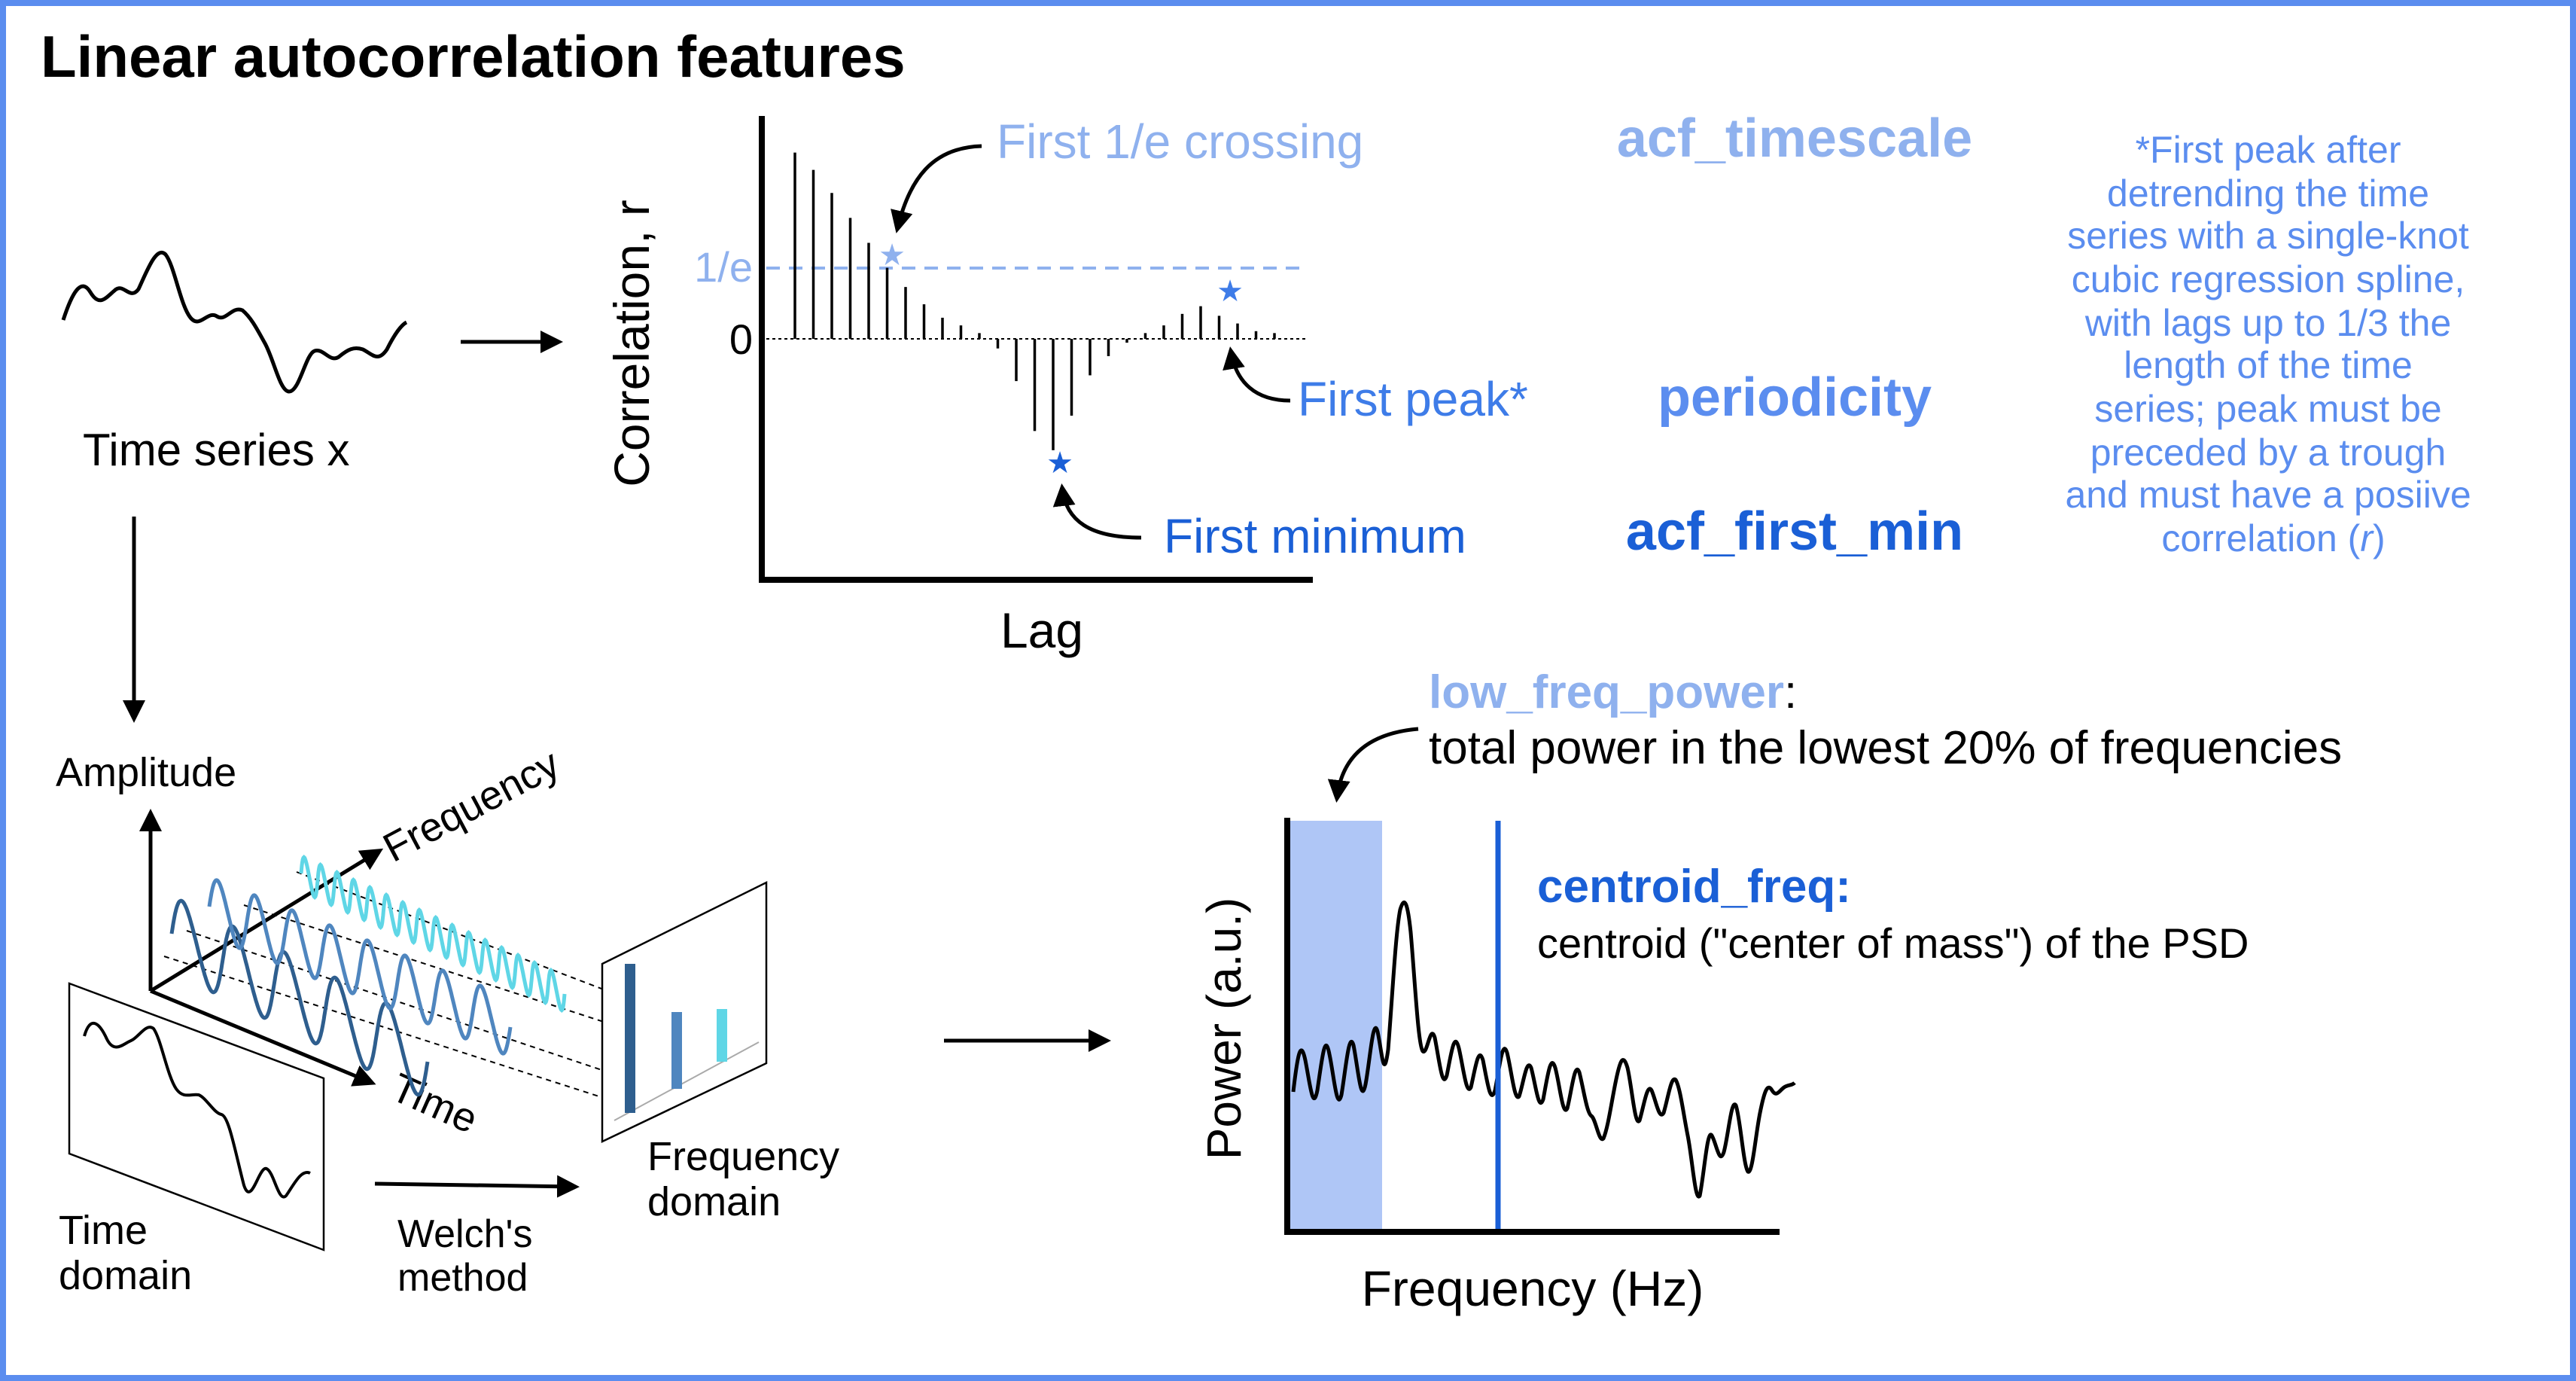 This screenshot has height=1381, width=2576. What do you see at coordinates (1224, 1029) in the screenshot?
I see `psd-y-axis-label: Power (a.u.)` at bounding box center [1224, 1029].